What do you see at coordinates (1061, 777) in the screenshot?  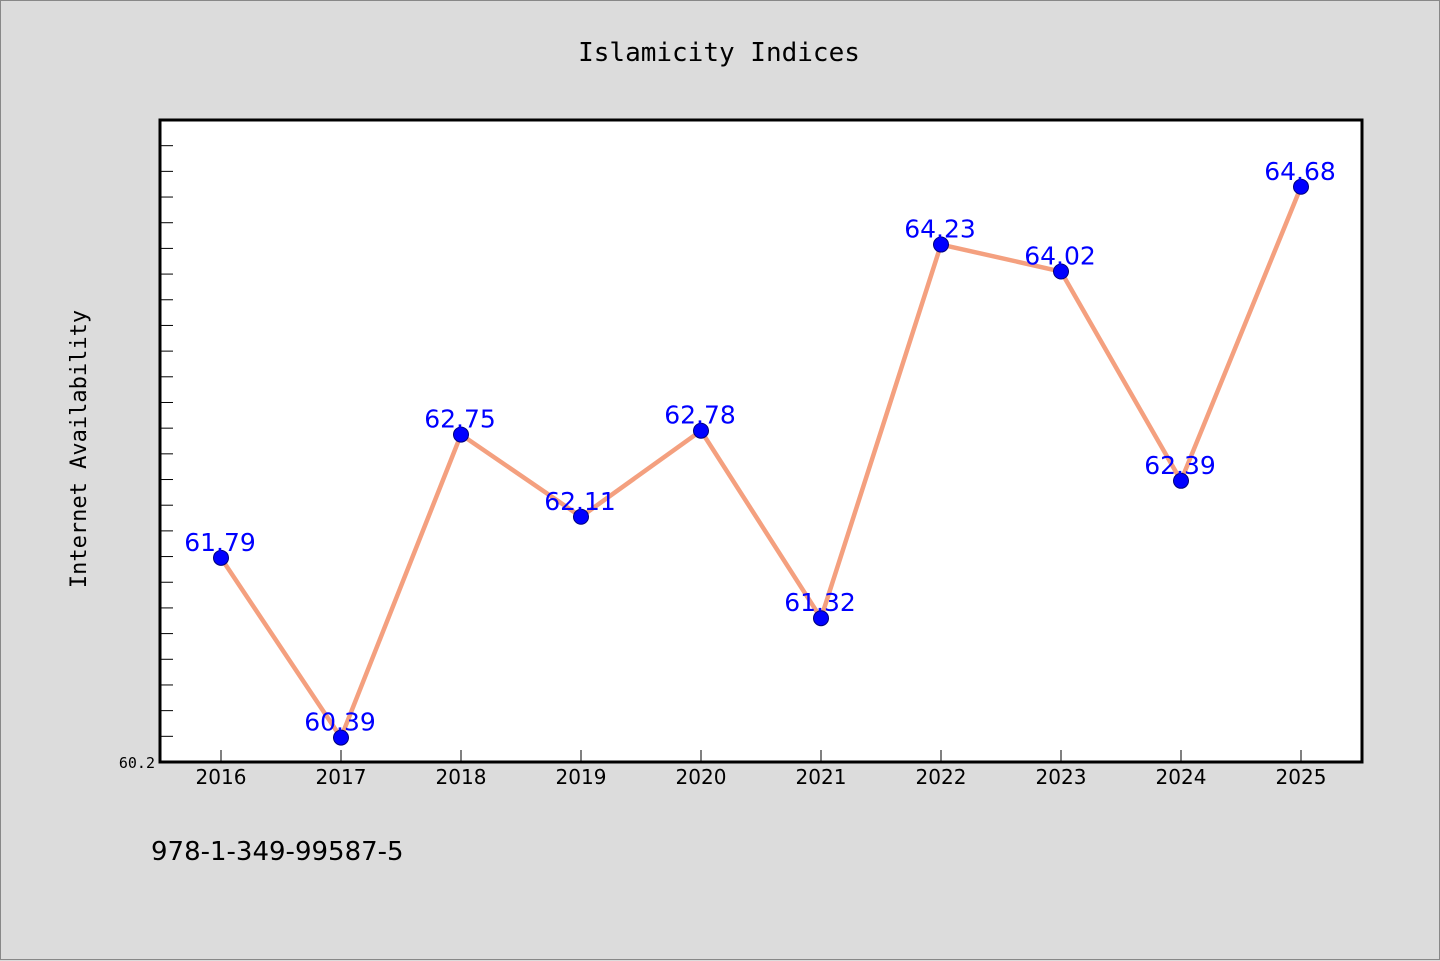 I see `x-tick-label: 2023` at bounding box center [1061, 777].